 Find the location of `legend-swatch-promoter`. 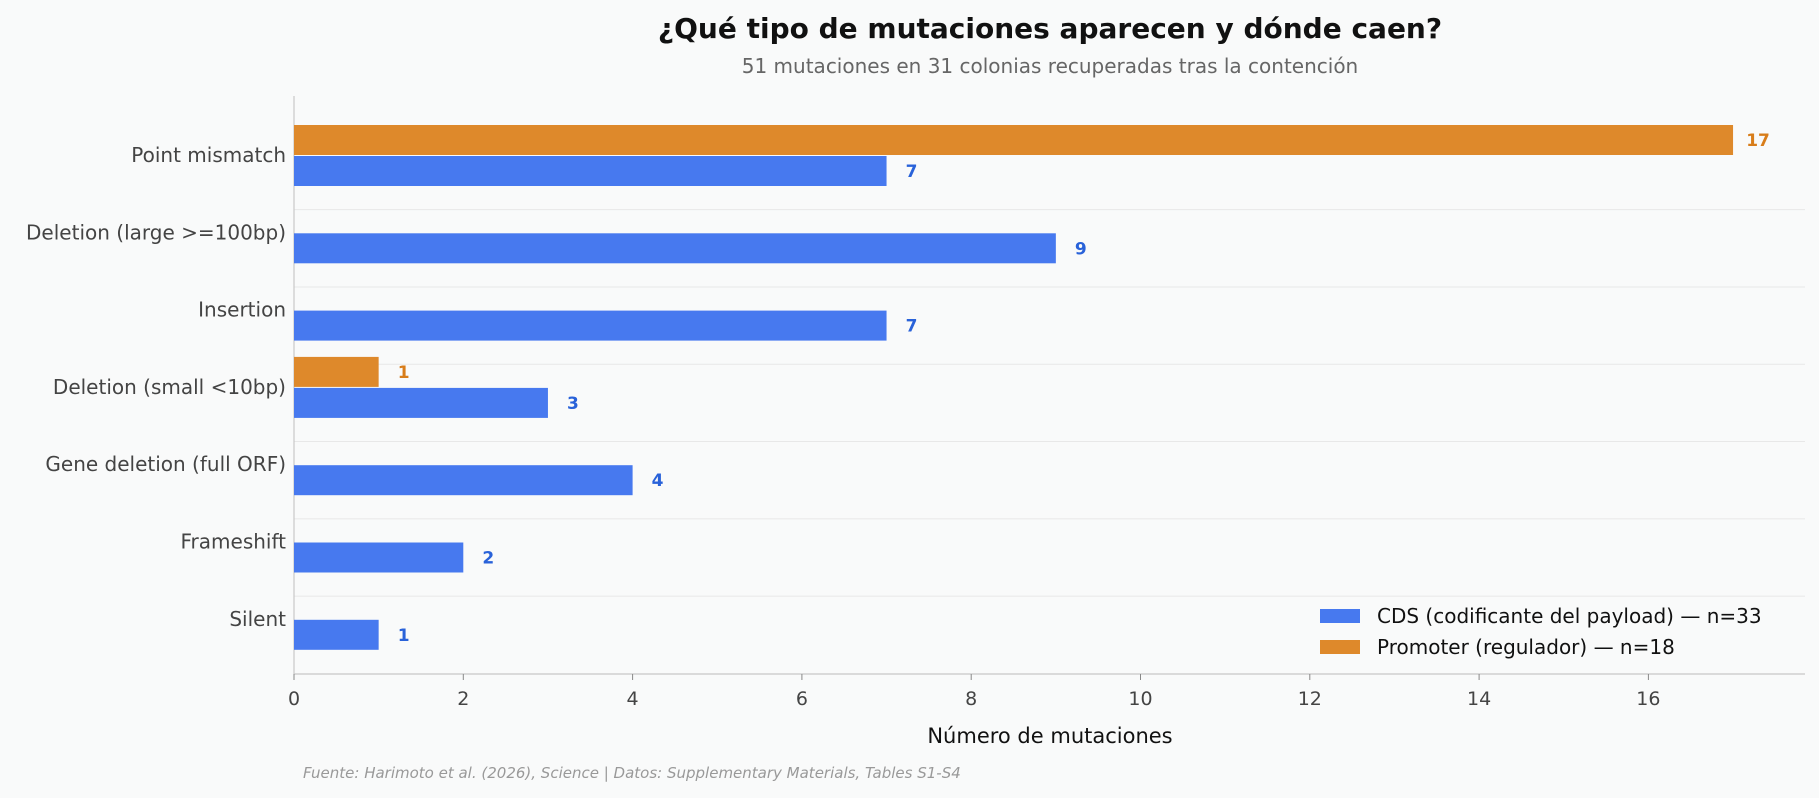

legend-swatch-promoter is located at coordinates (1340, 646).